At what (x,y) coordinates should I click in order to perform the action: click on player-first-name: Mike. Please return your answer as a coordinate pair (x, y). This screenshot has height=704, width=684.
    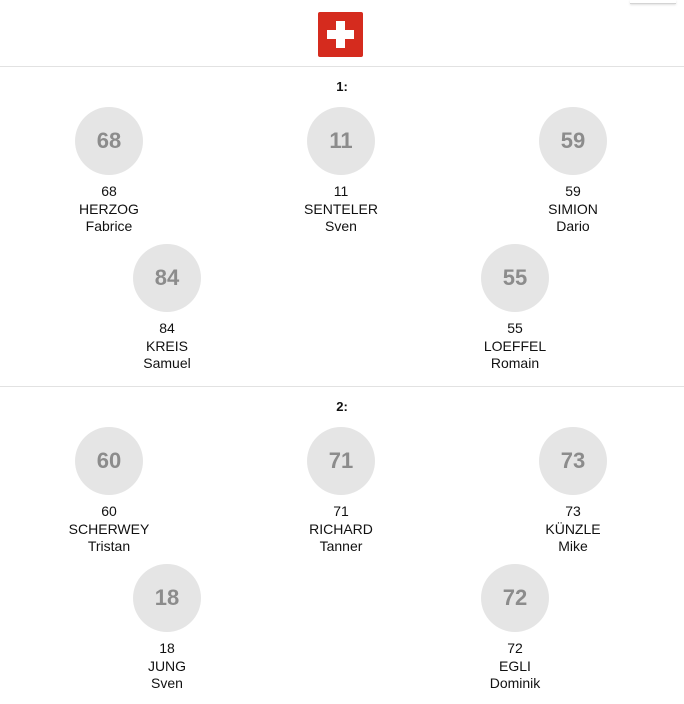
    Looking at the image, I should click on (573, 546).